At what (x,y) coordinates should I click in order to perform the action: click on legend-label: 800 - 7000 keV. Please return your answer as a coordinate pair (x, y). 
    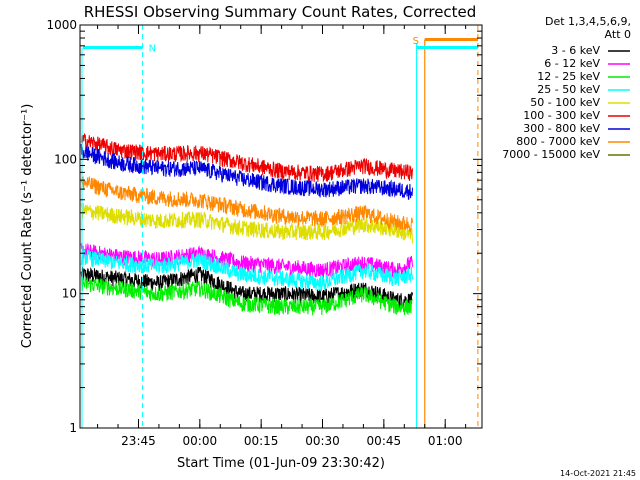
    Looking at the image, I should click on (558, 141).